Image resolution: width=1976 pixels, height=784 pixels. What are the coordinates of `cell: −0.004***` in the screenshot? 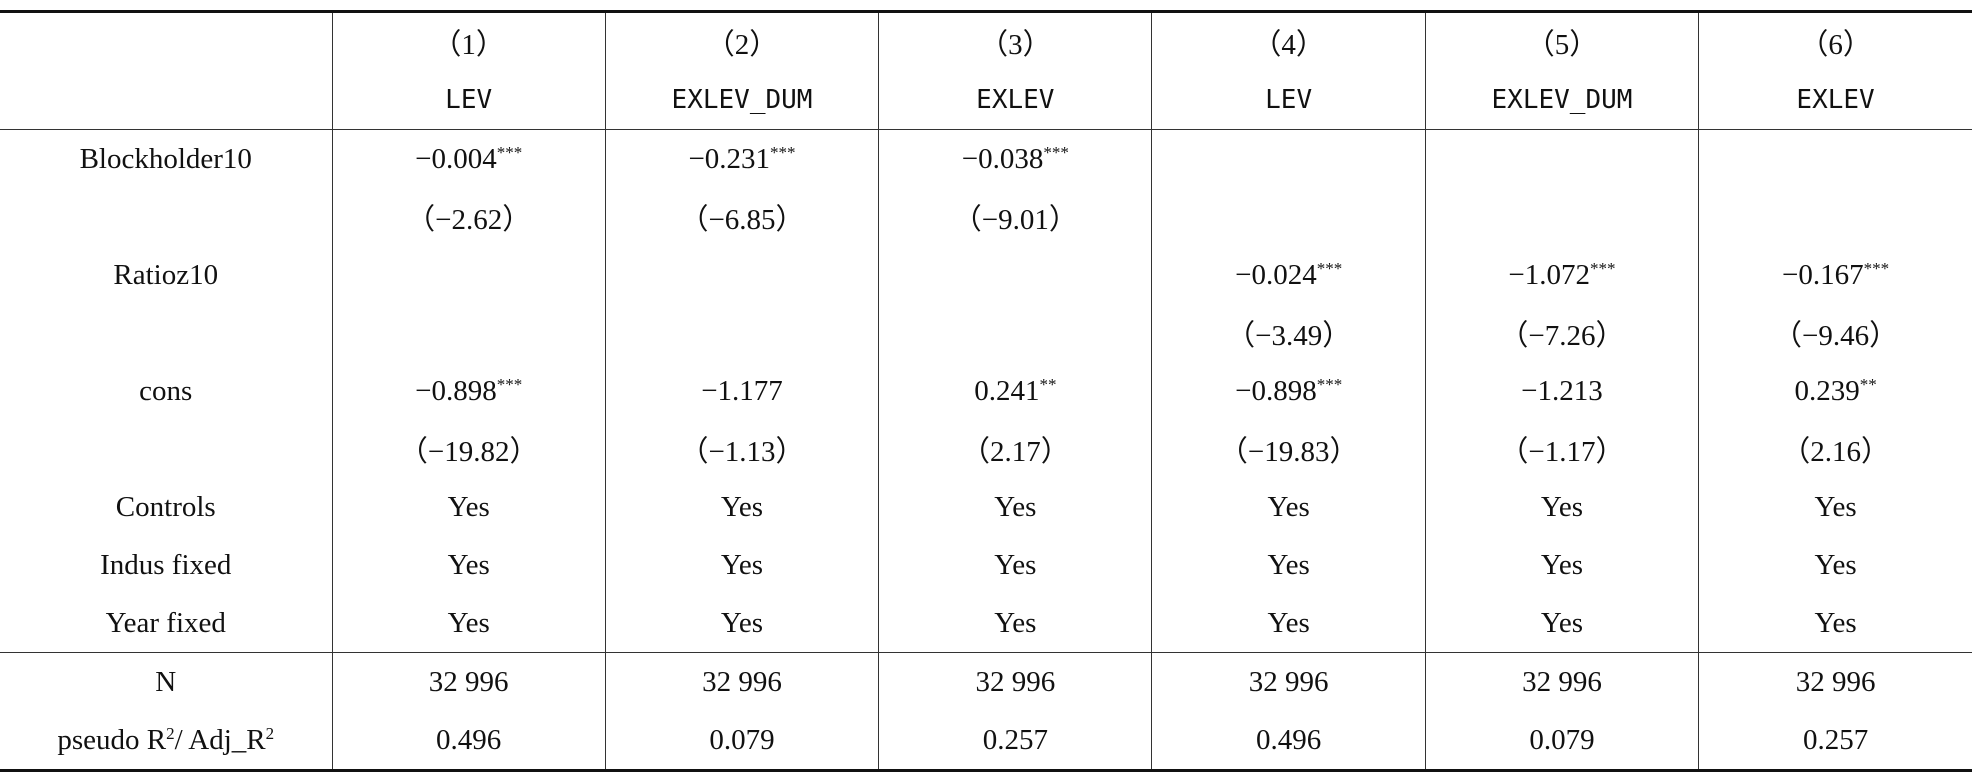 It's located at (468, 158).